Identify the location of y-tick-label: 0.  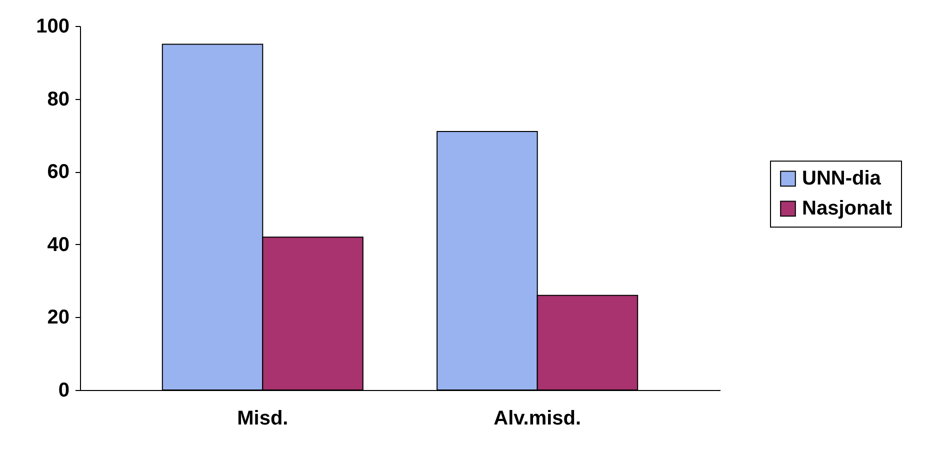
(64, 391).